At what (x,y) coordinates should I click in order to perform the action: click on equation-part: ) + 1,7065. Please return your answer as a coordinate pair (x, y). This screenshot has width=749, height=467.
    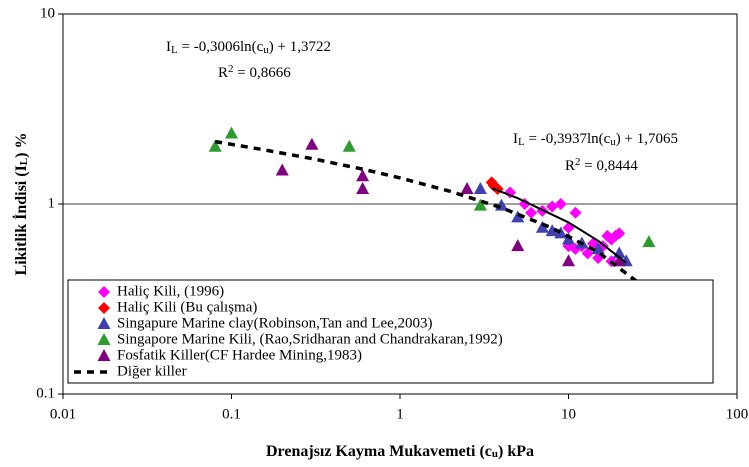
    Looking at the image, I should click on (647, 139).